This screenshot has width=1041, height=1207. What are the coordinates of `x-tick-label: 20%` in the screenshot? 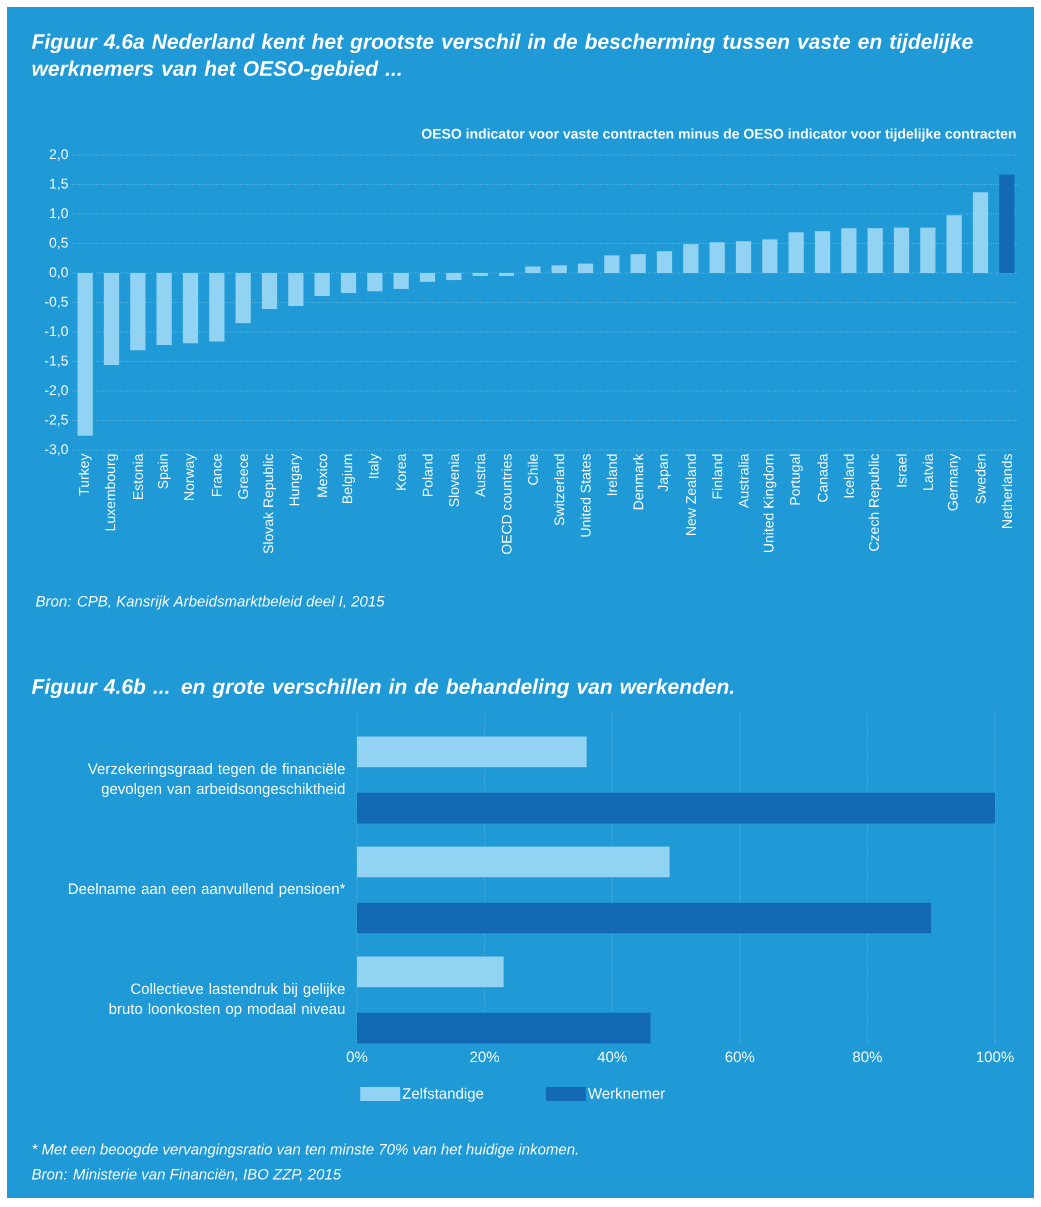 It's located at (485, 1057).